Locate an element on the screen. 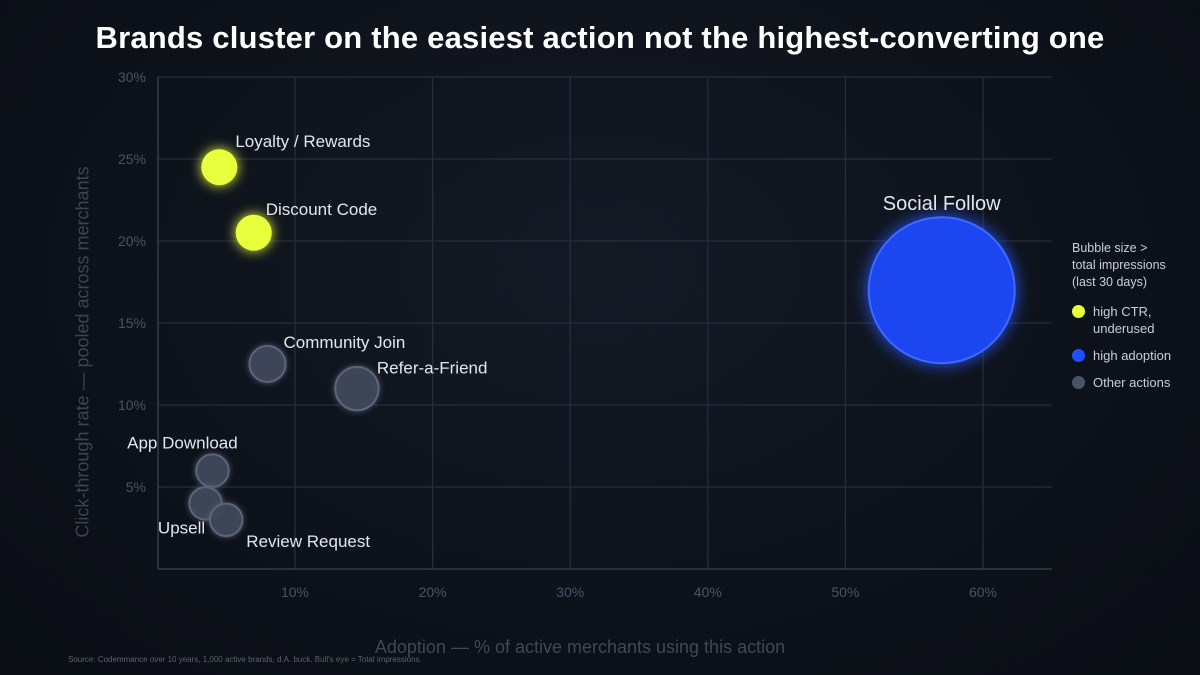  bubble-refer-a-friend is located at coordinates (357, 389).